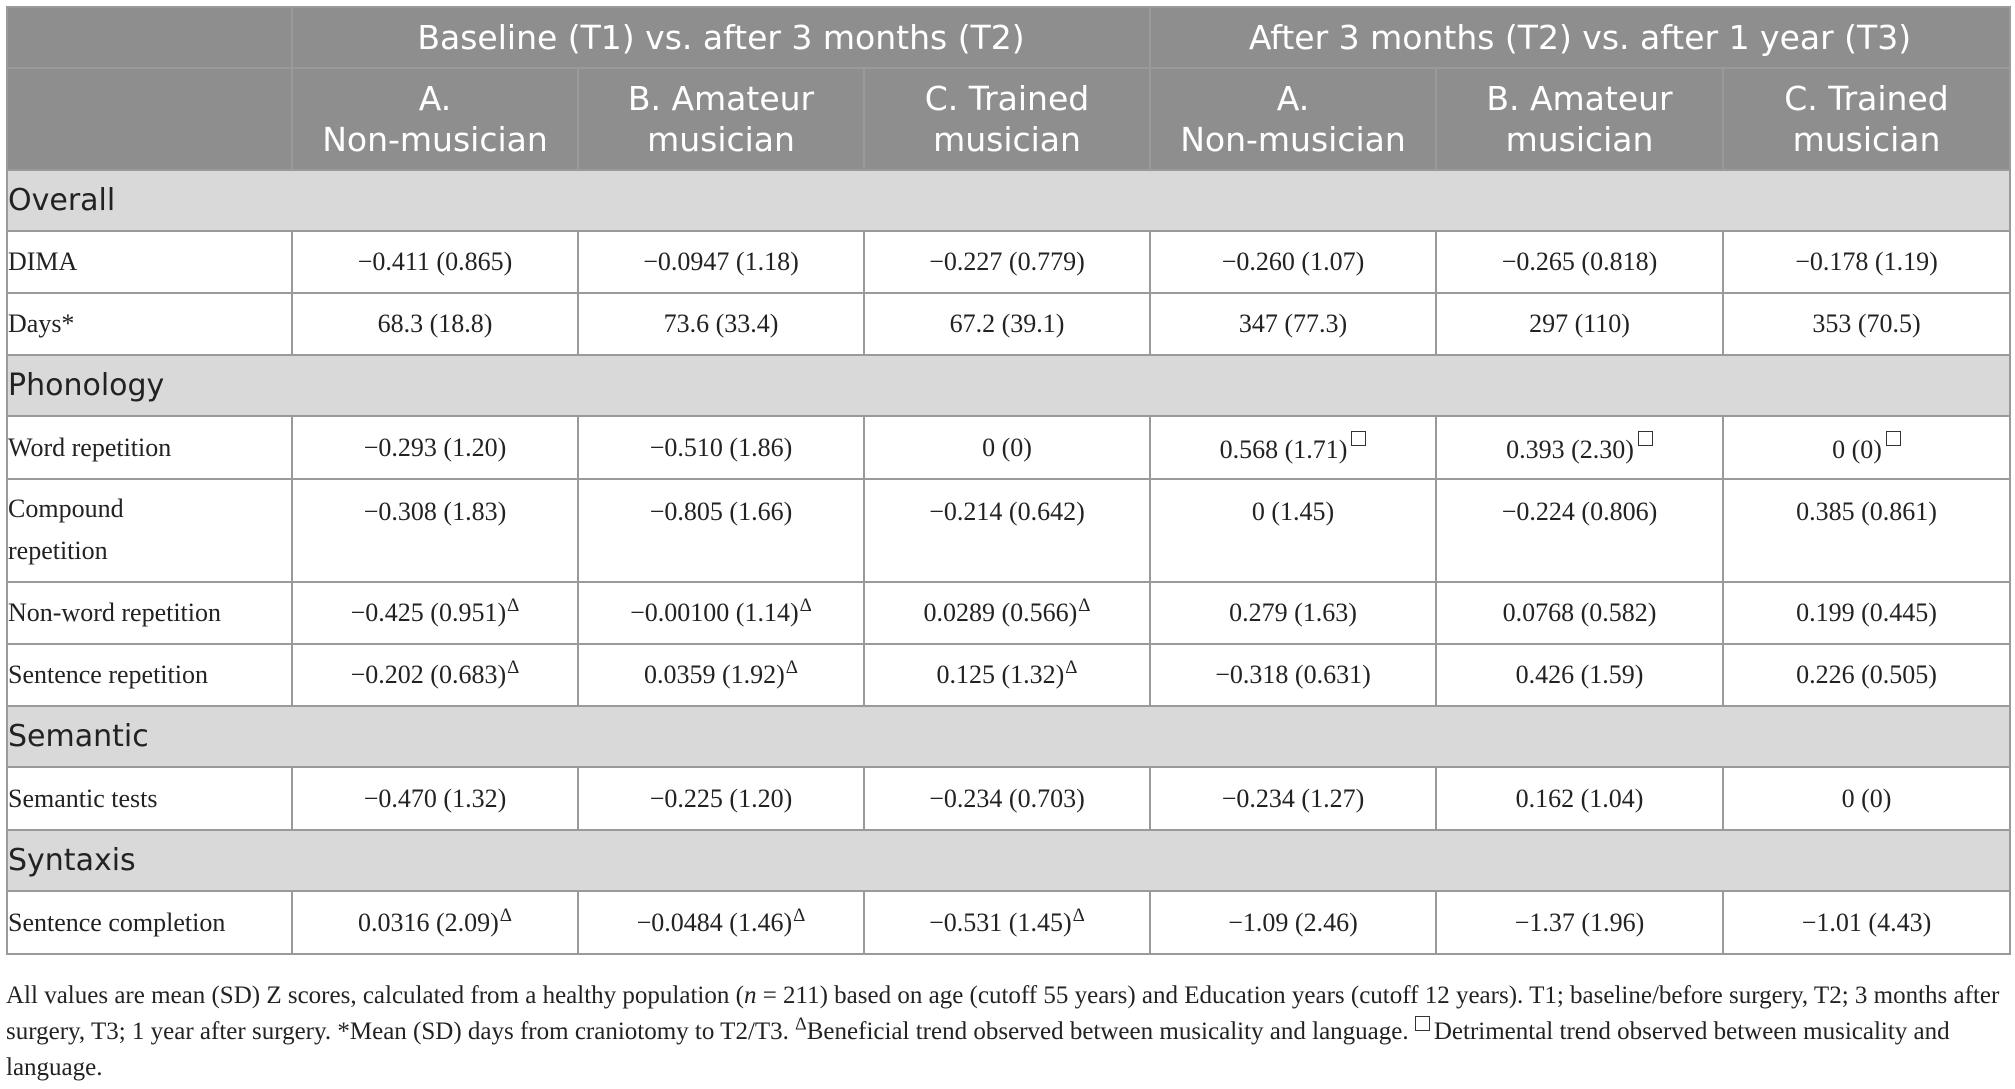 The height and width of the screenshot is (1089, 2015). I want to click on table-cell: −0.510 (1.86), so click(721, 447).